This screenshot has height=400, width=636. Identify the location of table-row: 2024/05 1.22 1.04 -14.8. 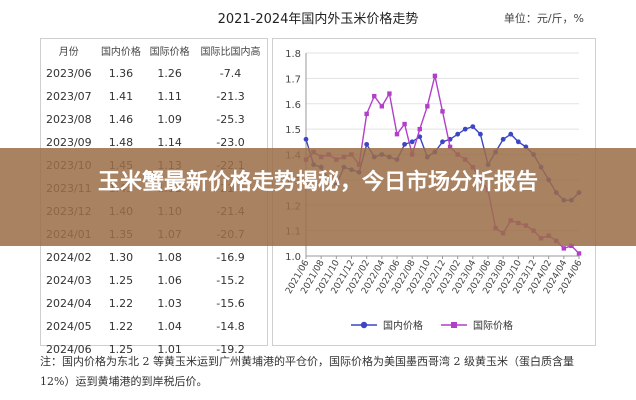
(154, 326).